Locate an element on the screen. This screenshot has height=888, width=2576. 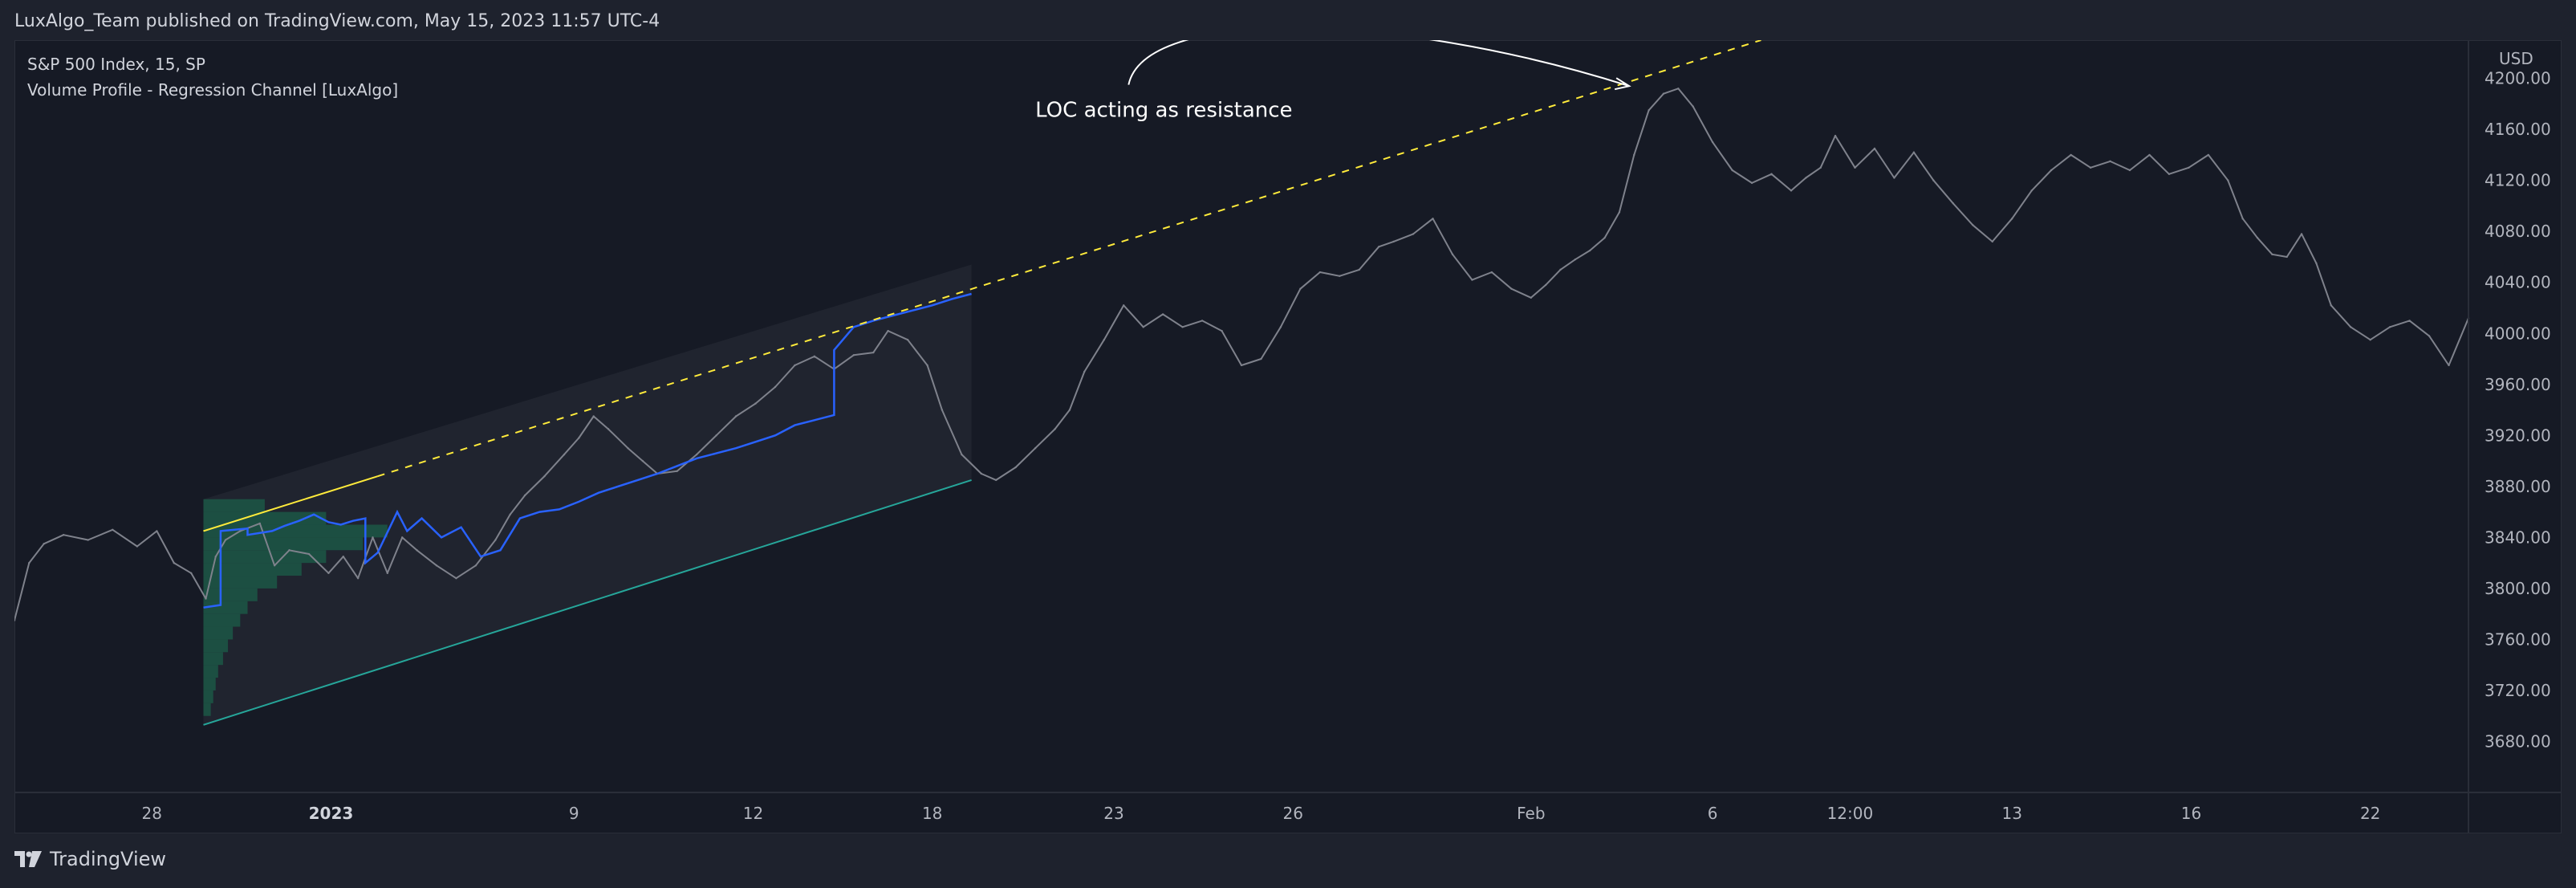
time-tick-label: 2023 is located at coordinates (331, 813).